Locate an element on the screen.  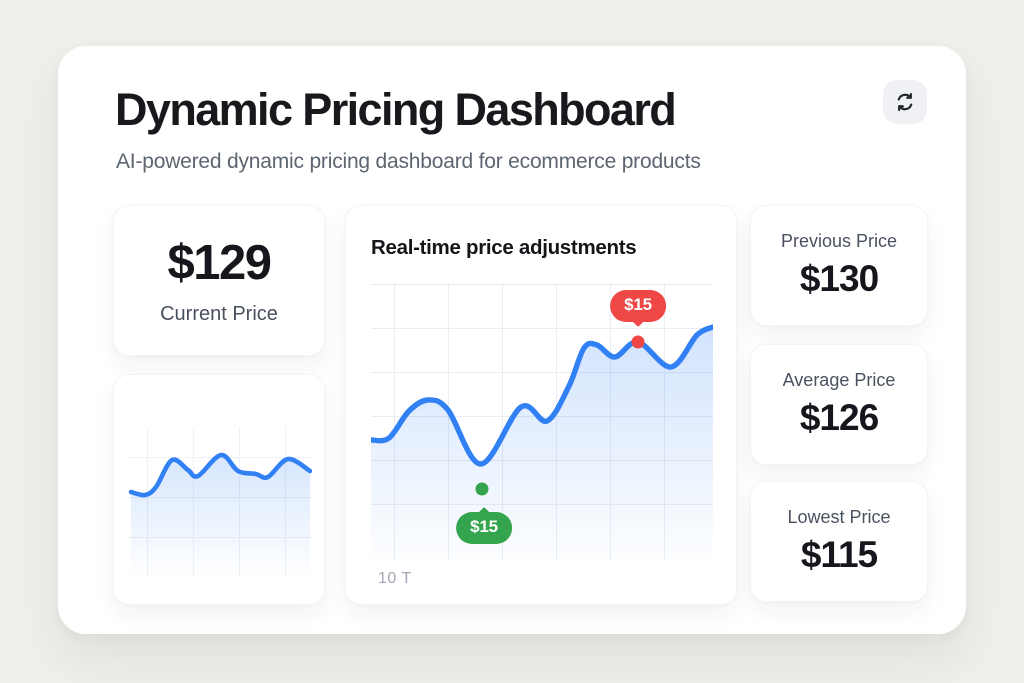
lowest-price-value: $115 is located at coordinates (839, 554).